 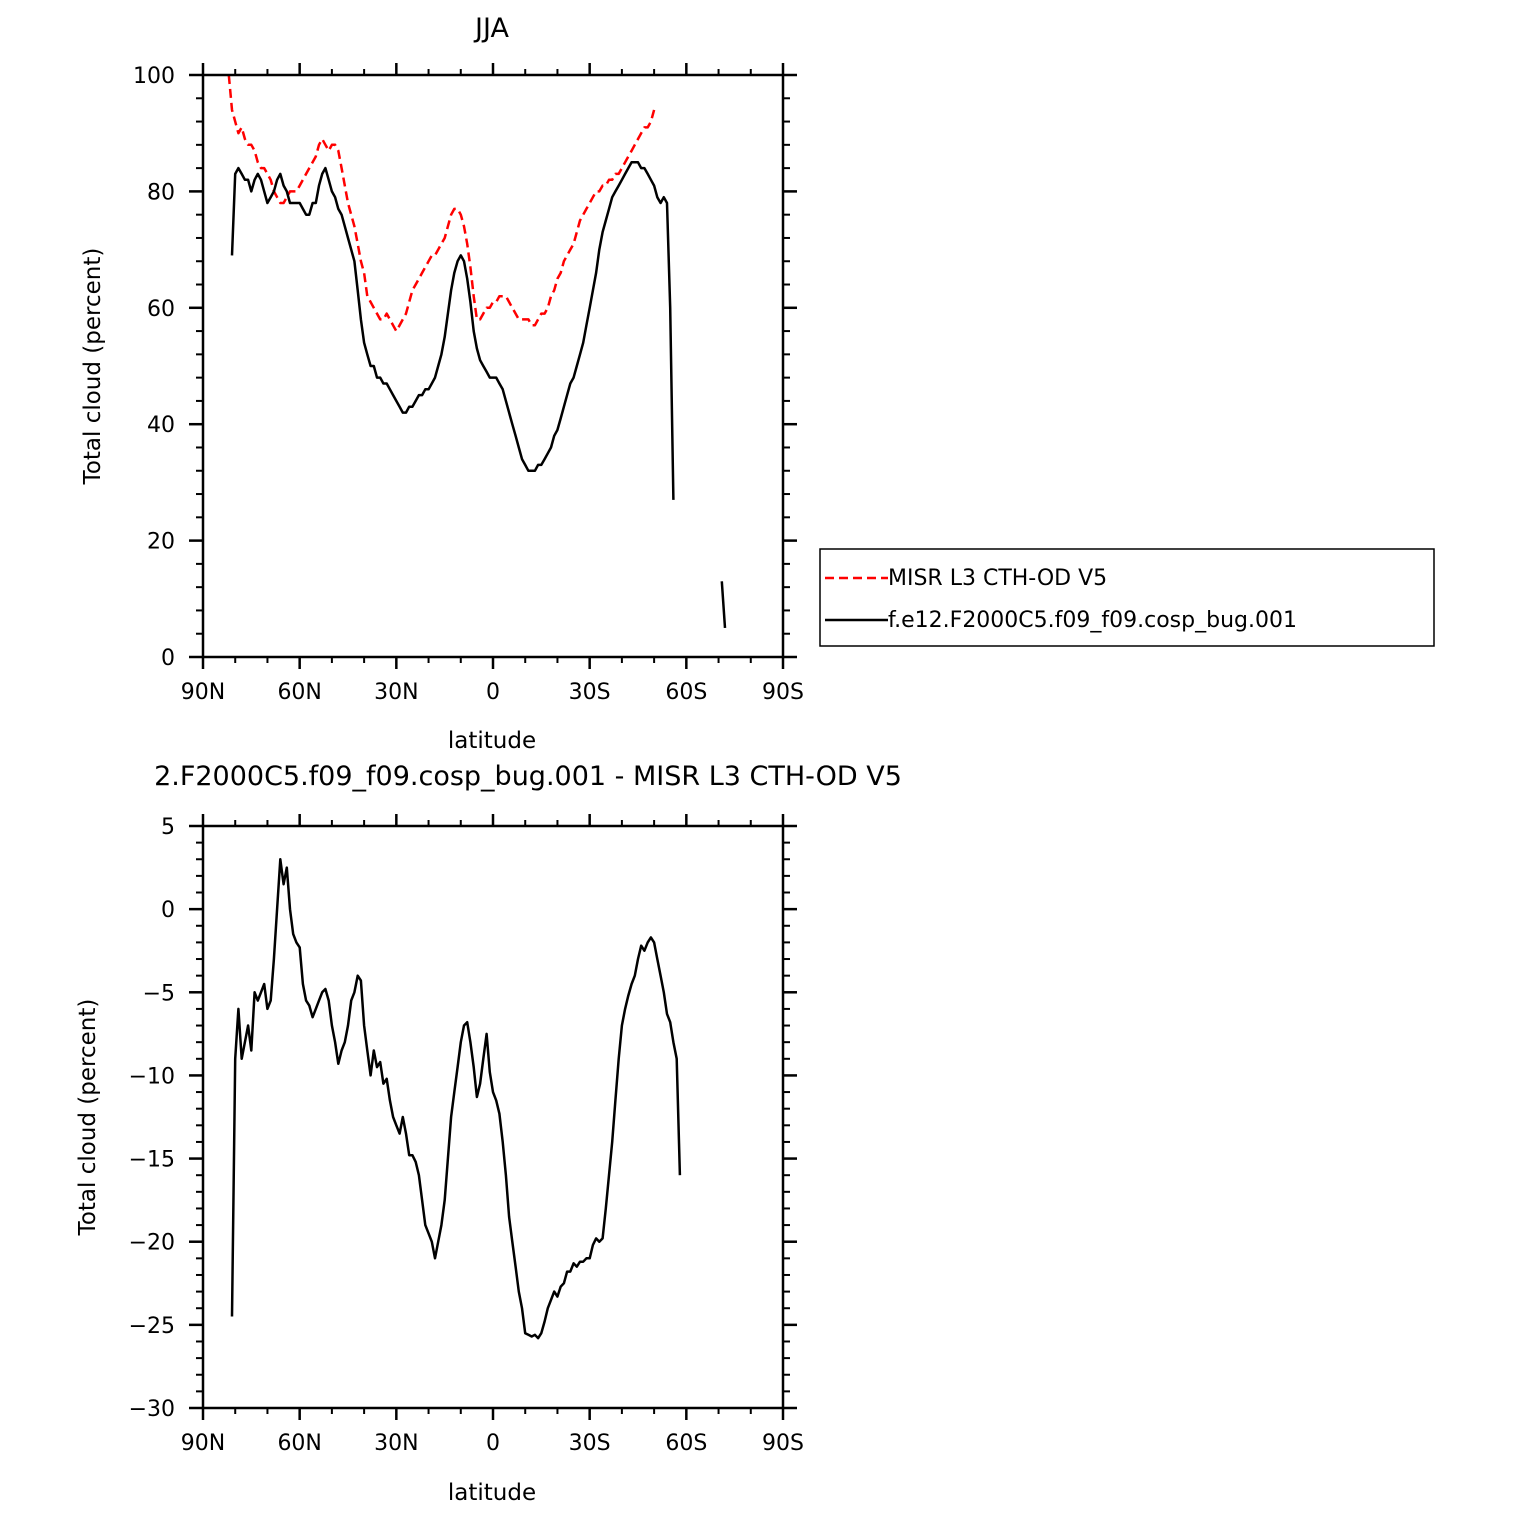 I want to click on y-tick-label: −15, so click(x=152, y=1160).